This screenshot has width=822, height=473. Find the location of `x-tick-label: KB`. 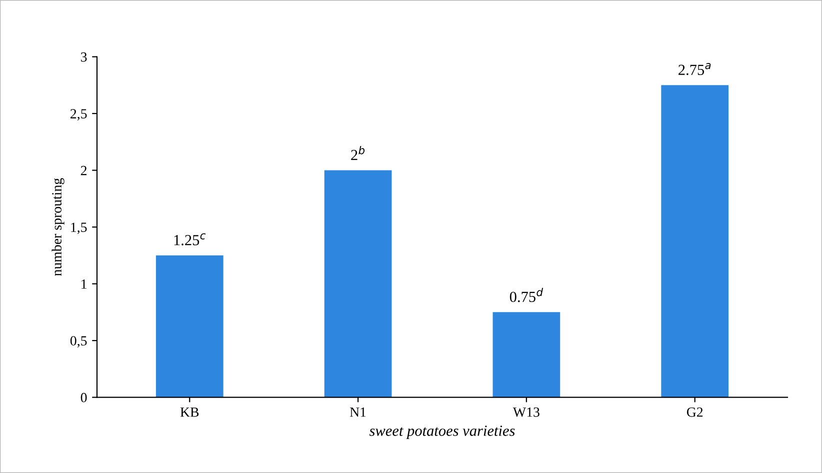

x-tick-label: KB is located at coordinates (189, 412).